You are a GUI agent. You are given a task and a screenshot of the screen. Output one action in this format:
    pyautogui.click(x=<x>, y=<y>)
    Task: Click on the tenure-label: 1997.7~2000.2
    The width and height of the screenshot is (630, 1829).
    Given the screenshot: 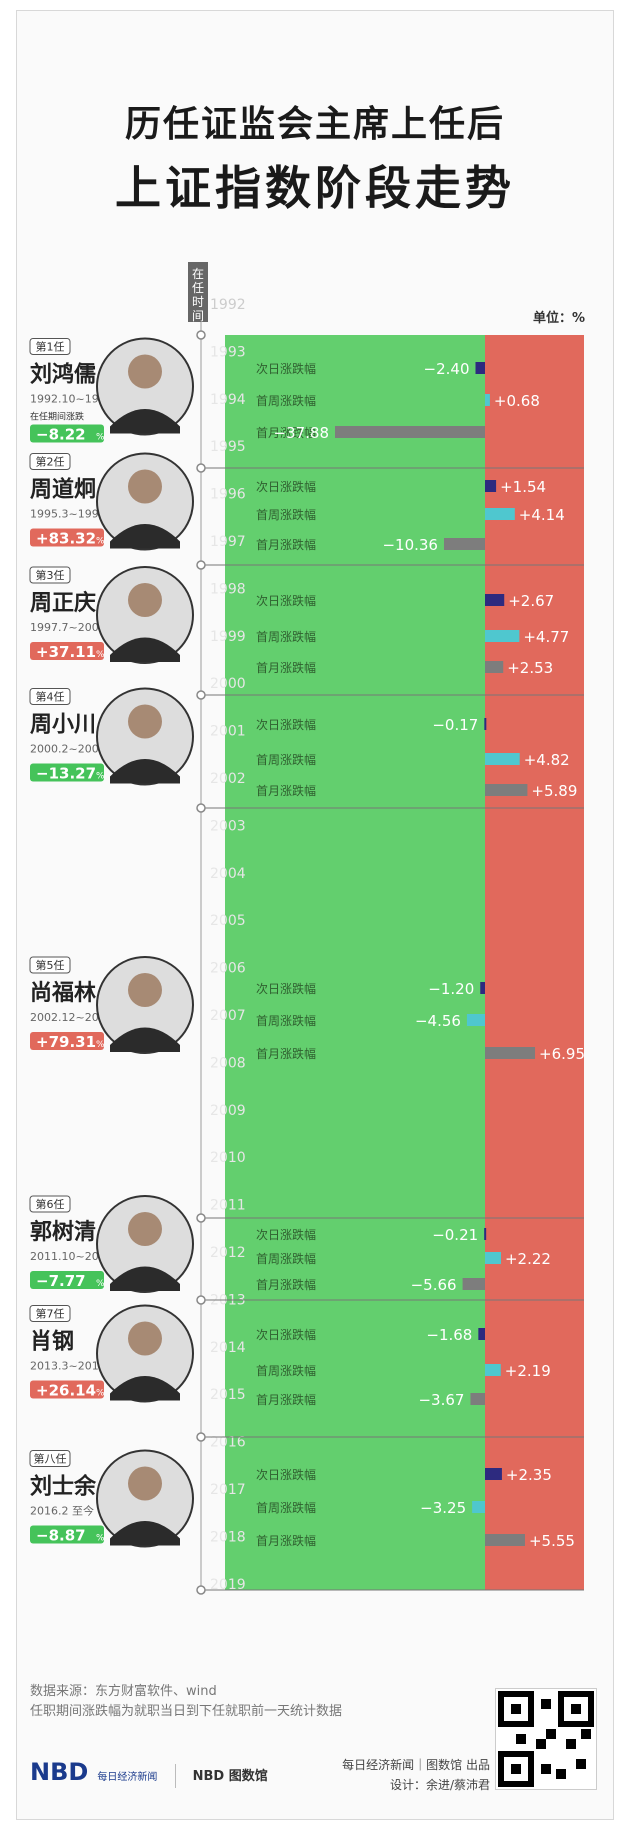 What is the action you would take?
    pyautogui.click(x=73, y=627)
    